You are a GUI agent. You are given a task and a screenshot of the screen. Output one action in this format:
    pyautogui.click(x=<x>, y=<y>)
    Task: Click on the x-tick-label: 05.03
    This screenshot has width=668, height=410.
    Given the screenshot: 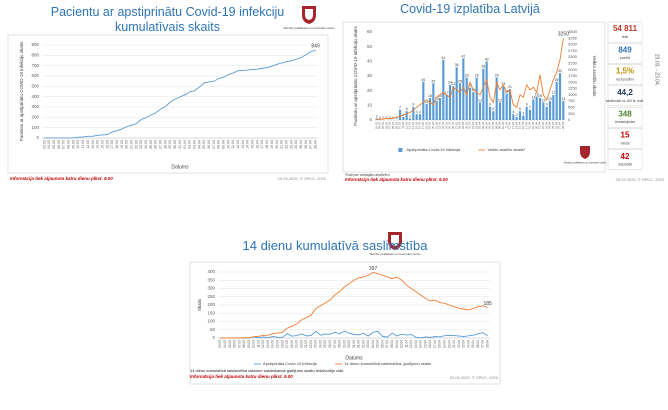 What is the action you would take?
    pyautogui.click(x=230, y=344)
    